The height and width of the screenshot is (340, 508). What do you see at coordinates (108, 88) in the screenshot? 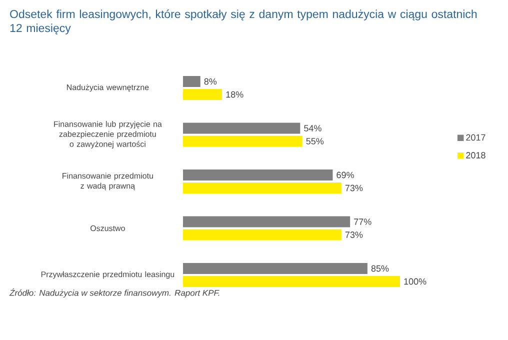
I see `y-tick-label: Nadużycia wewnętrzne` at bounding box center [108, 88].